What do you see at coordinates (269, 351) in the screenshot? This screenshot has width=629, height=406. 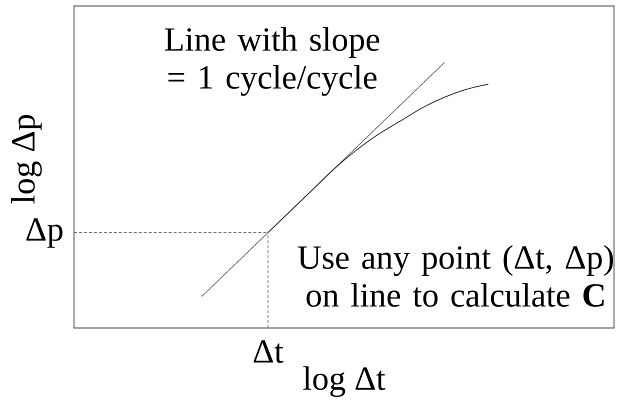 I see `text: Δt` at bounding box center [269, 351].